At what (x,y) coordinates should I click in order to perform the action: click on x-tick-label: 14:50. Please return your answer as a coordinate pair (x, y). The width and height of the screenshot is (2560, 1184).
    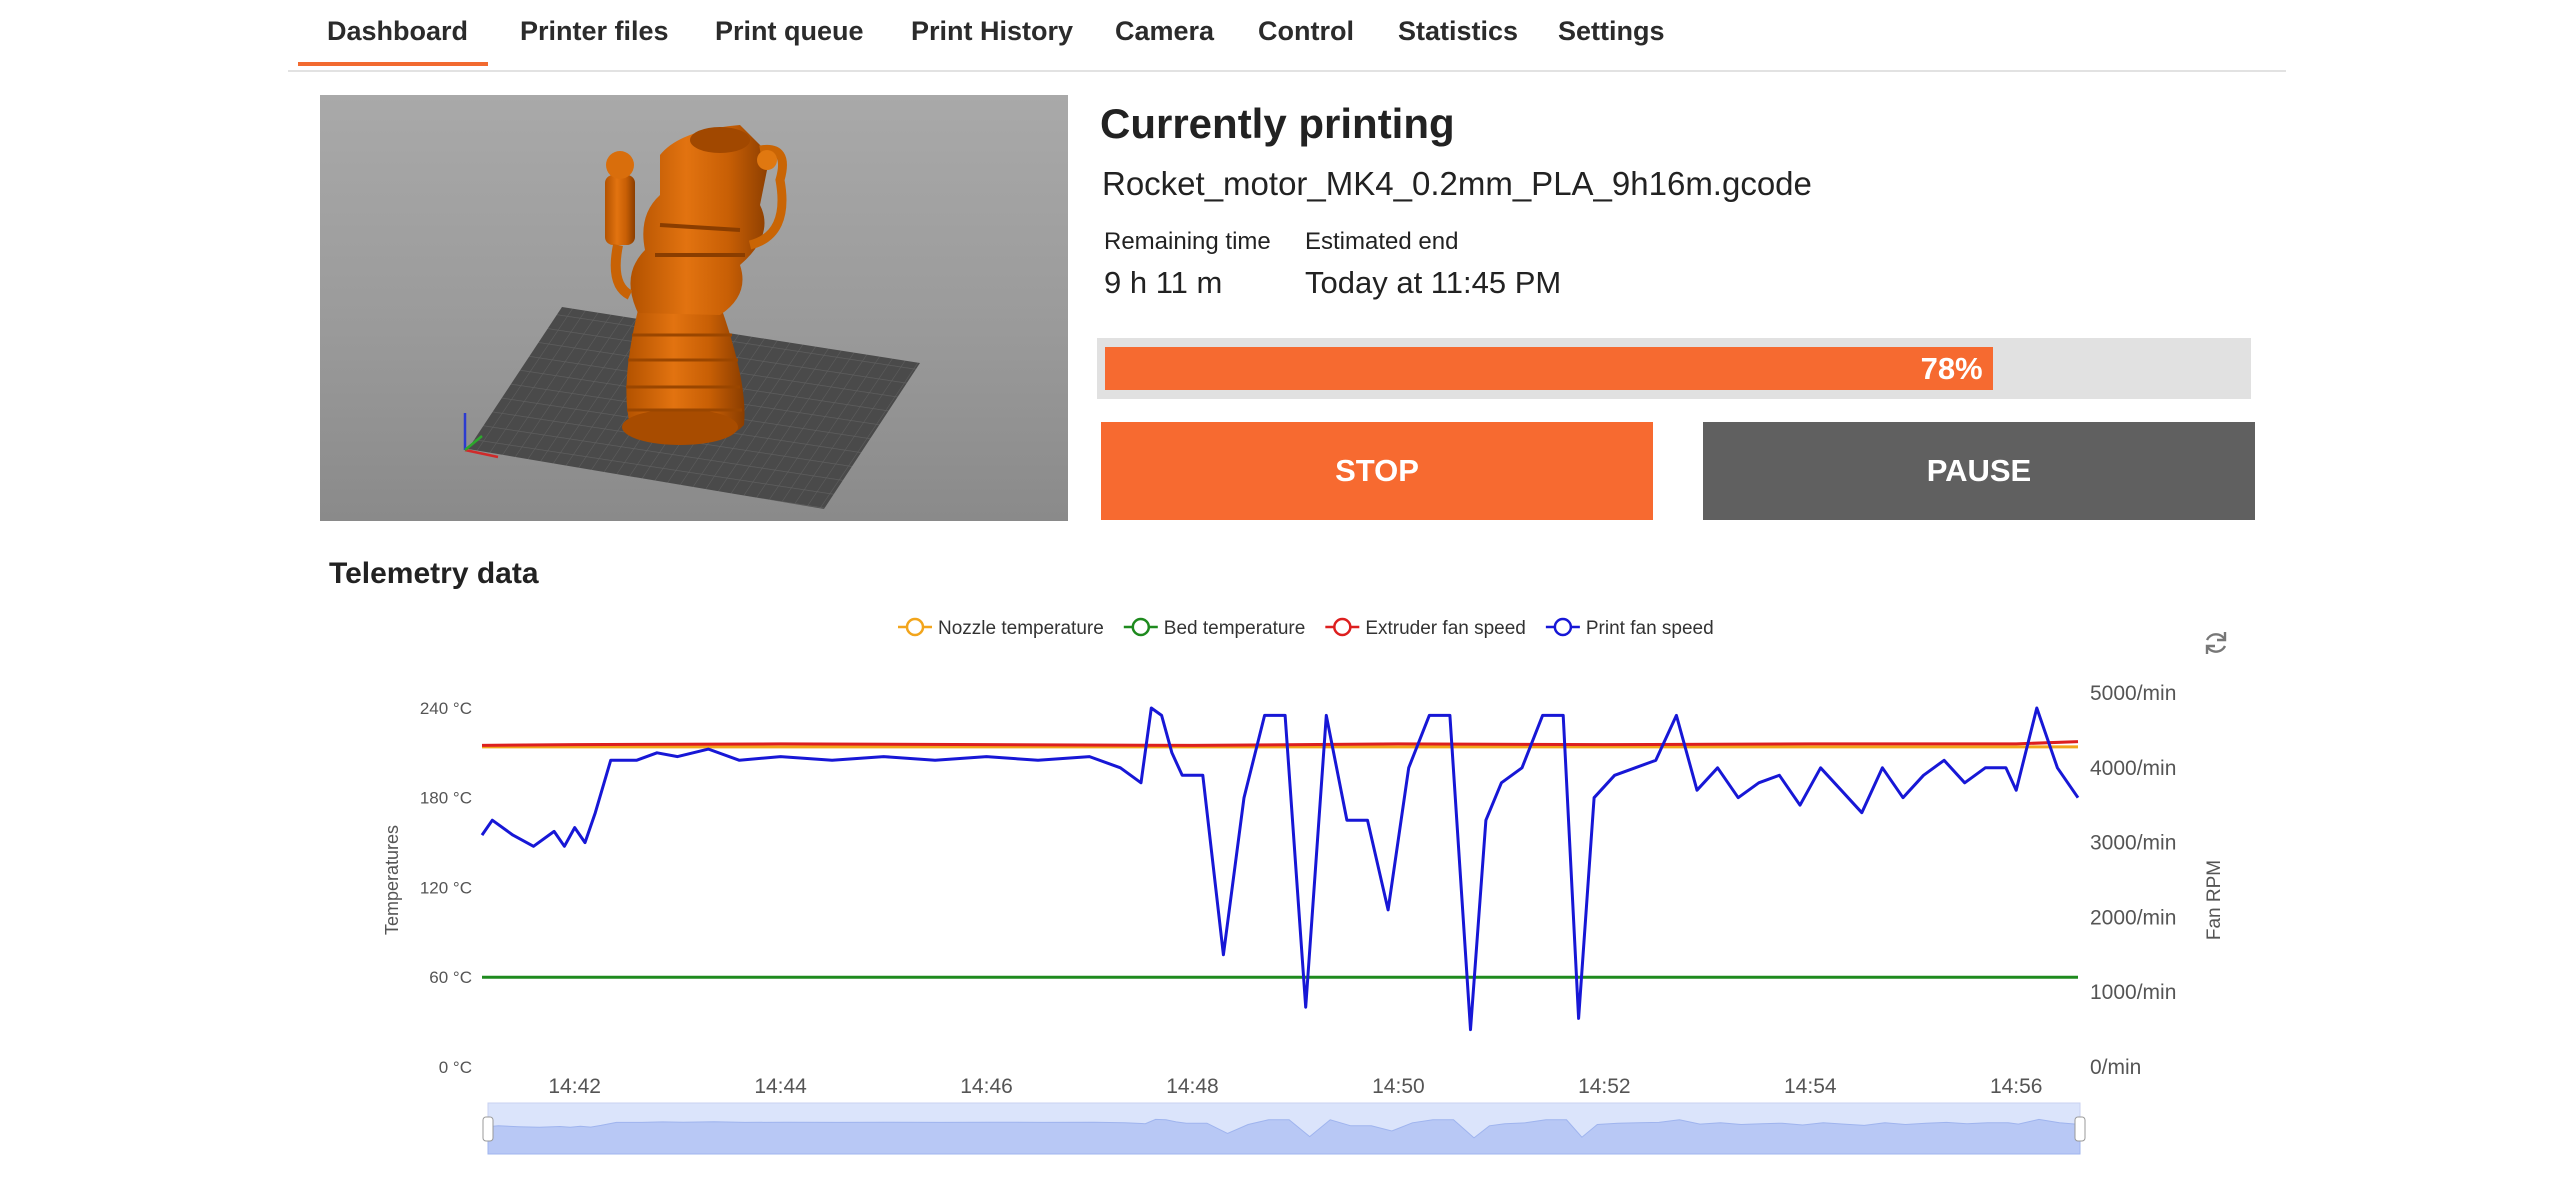
    Looking at the image, I should click on (1398, 1086).